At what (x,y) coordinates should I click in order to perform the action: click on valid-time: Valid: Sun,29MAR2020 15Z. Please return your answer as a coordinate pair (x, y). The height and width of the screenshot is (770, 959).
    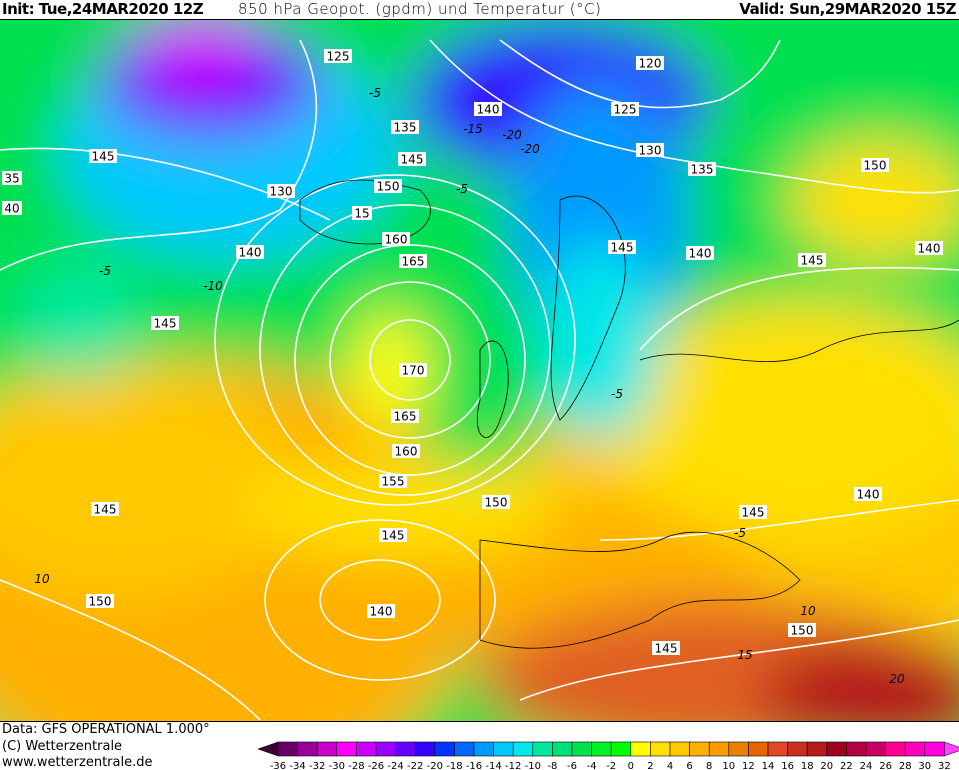
    Looking at the image, I should click on (847, 9).